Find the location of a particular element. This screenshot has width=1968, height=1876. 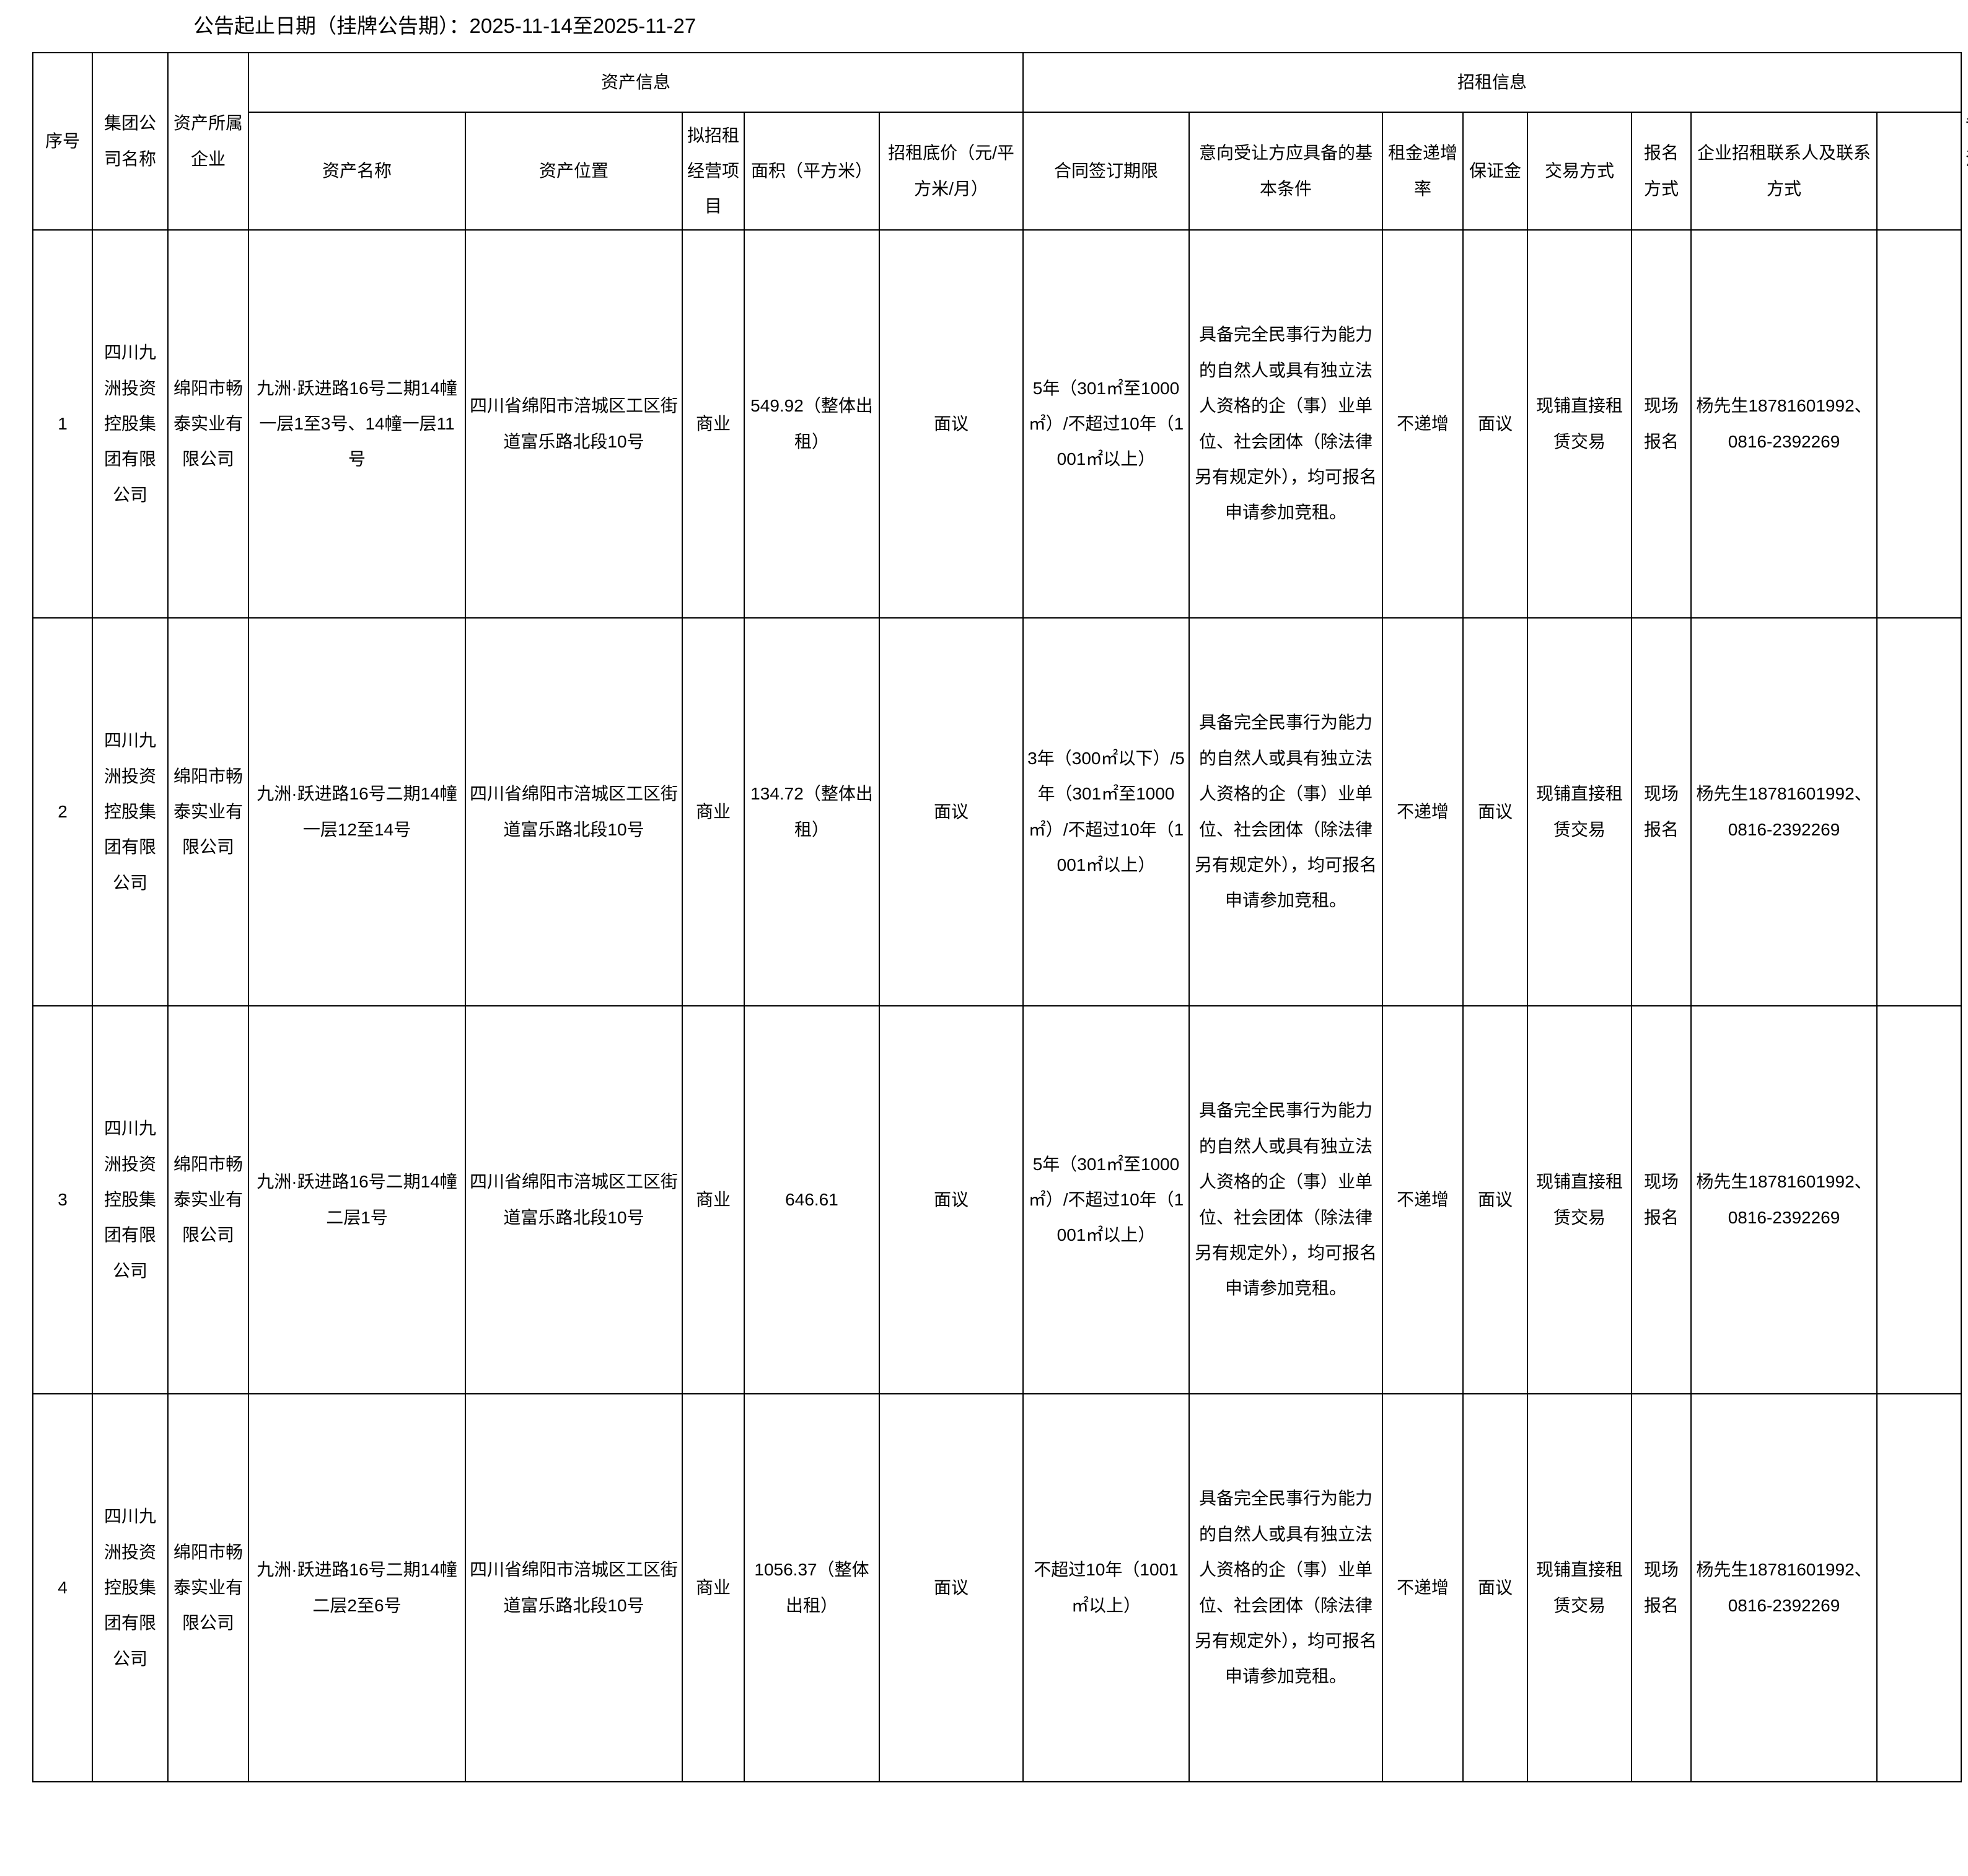

col-header-area: 面积（平方米） is located at coordinates (812, 171).